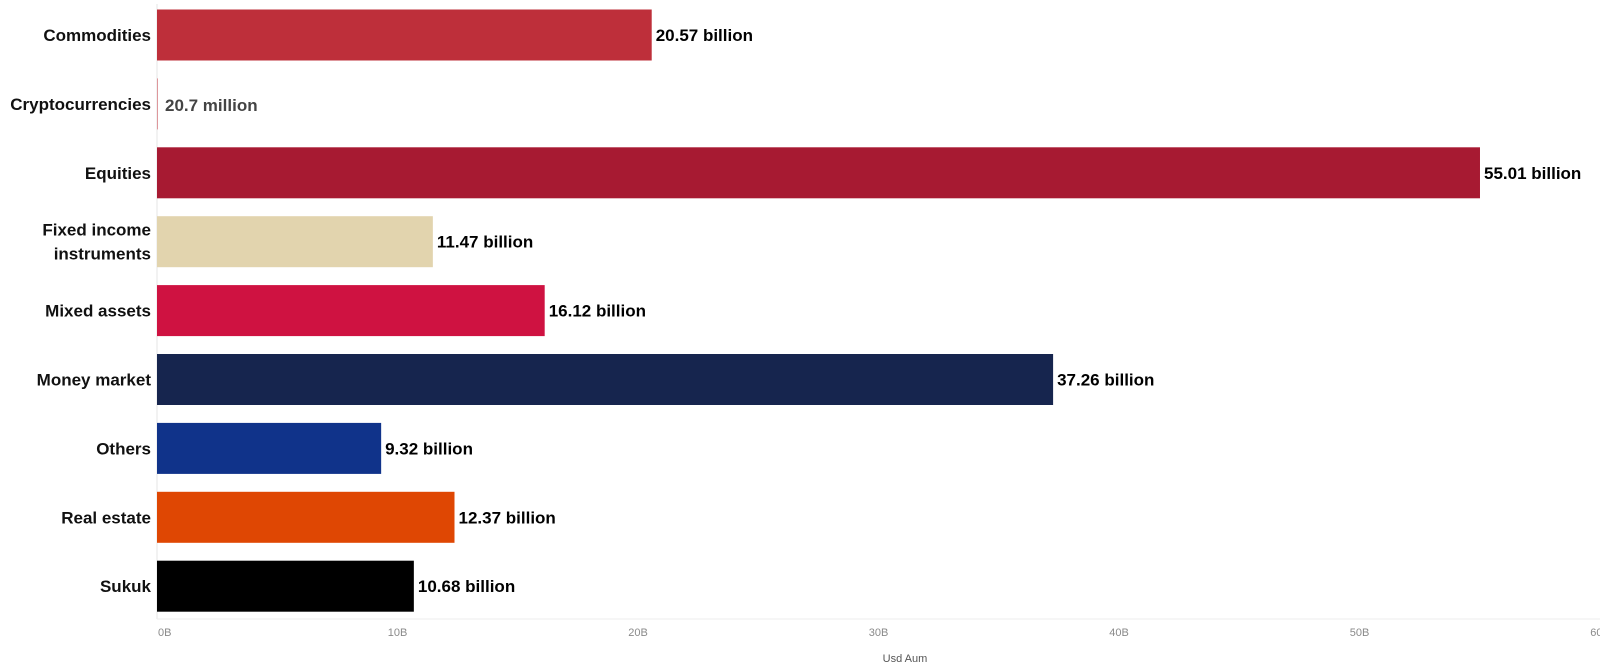 Image resolution: width=1600 pixels, height=671 pixels. I want to click on category-label-money-market: Money market, so click(94, 380).